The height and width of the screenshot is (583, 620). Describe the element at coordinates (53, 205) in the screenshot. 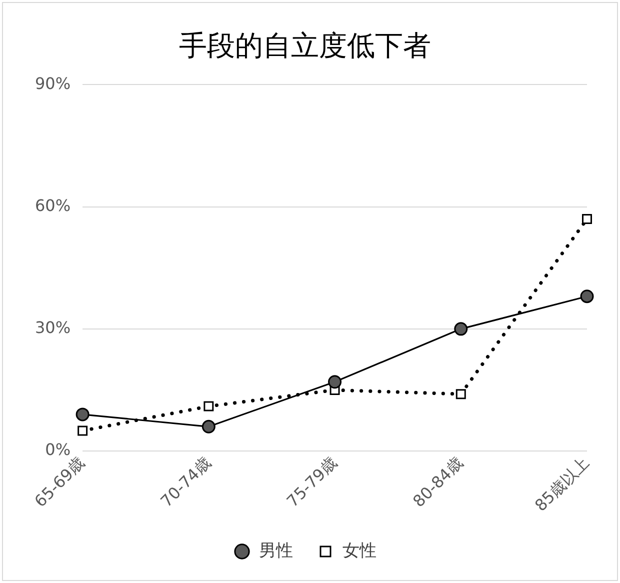

I see `y-tick-label: 60%` at that location.